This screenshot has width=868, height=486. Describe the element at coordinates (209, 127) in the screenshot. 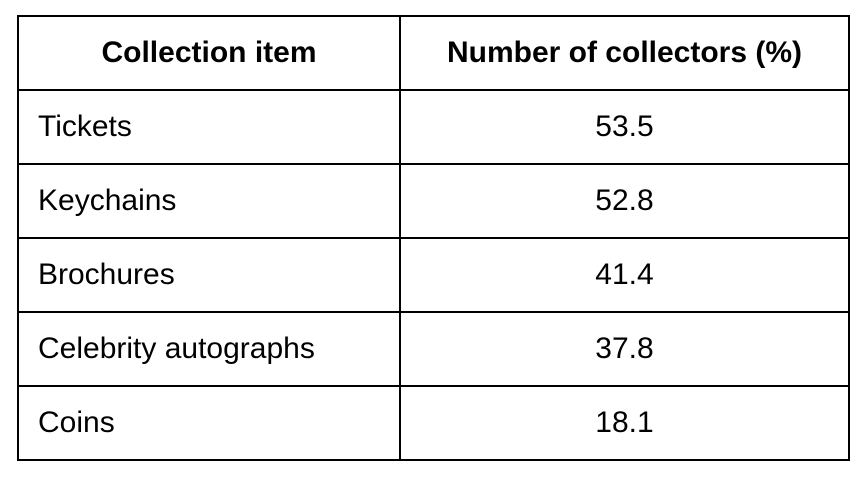

I see `item-cell: Tickets` at that location.